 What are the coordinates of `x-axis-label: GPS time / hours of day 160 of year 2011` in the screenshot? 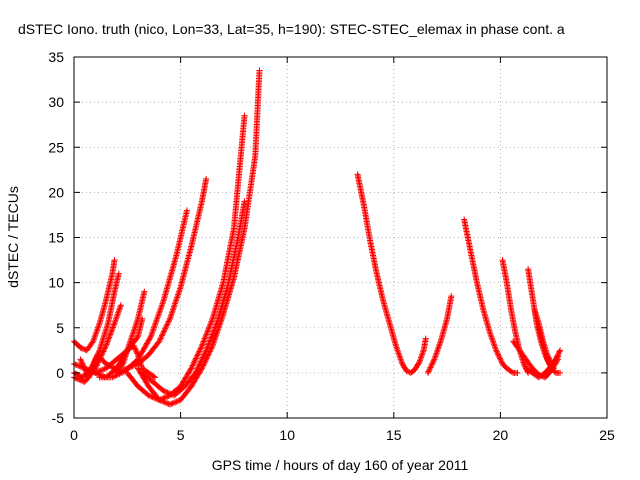 It's located at (340, 465).